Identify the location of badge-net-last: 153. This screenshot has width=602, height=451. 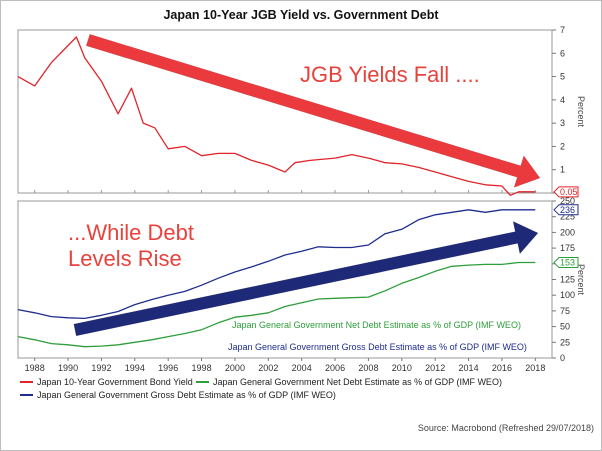
(566, 263).